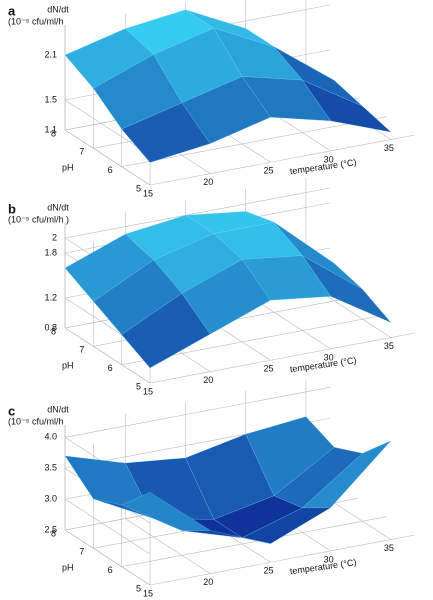 The height and width of the screenshot is (600, 433). I want to click on z-tick-label: 2.5, so click(50, 529).